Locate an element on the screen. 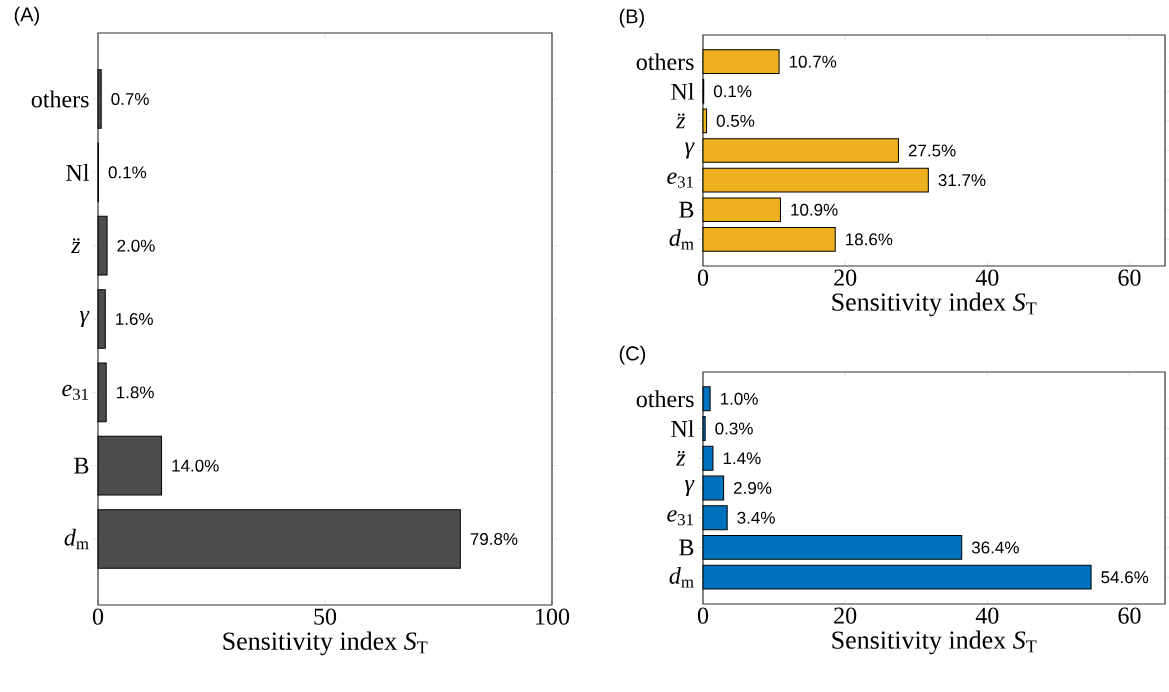 The width and height of the screenshot is (1169, 692). data-label: 1.6% is located at coordinates (134, 319).